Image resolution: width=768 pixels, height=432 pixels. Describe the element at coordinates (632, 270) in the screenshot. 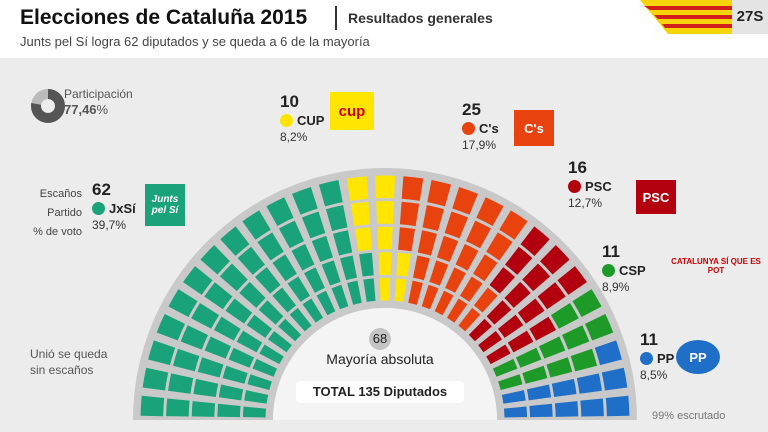

I see `party-name: CSP` at that location.